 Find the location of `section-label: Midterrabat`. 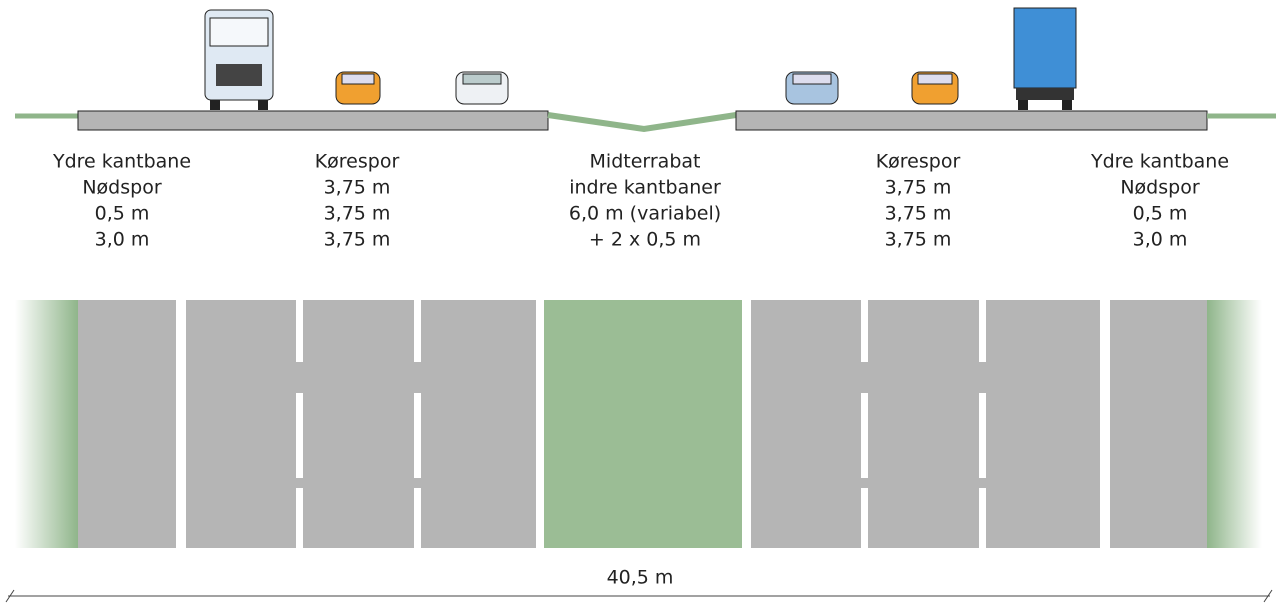

section-label: Midterrabat is located at coordinates (645, 162).